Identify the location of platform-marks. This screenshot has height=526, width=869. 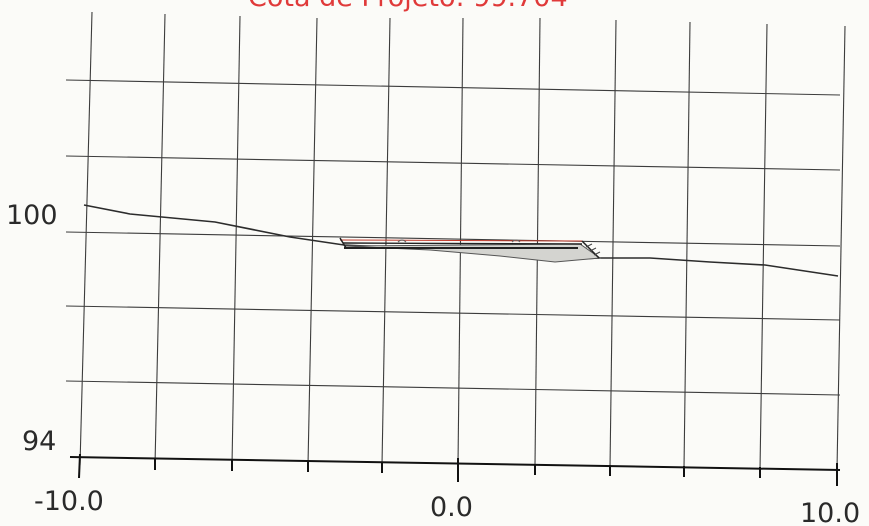
(459, 241).